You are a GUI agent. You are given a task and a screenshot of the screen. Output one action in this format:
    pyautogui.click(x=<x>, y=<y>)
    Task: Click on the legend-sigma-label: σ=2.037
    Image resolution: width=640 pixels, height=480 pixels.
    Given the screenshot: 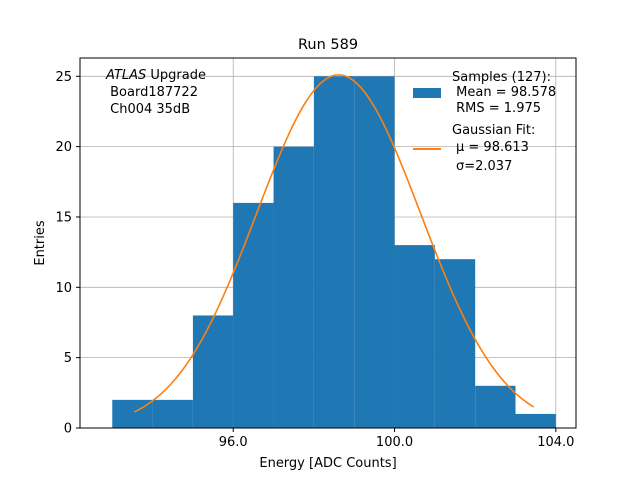 What is the action you would take?
    pyautogui.click(x=484, y=166)
    